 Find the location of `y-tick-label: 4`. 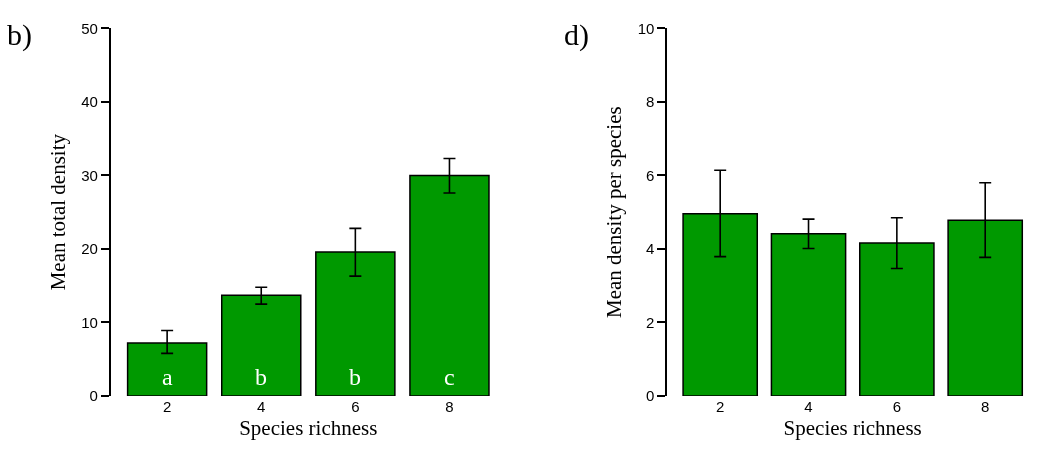

y-tick-label: 4 is located at coordinates (650, 249).